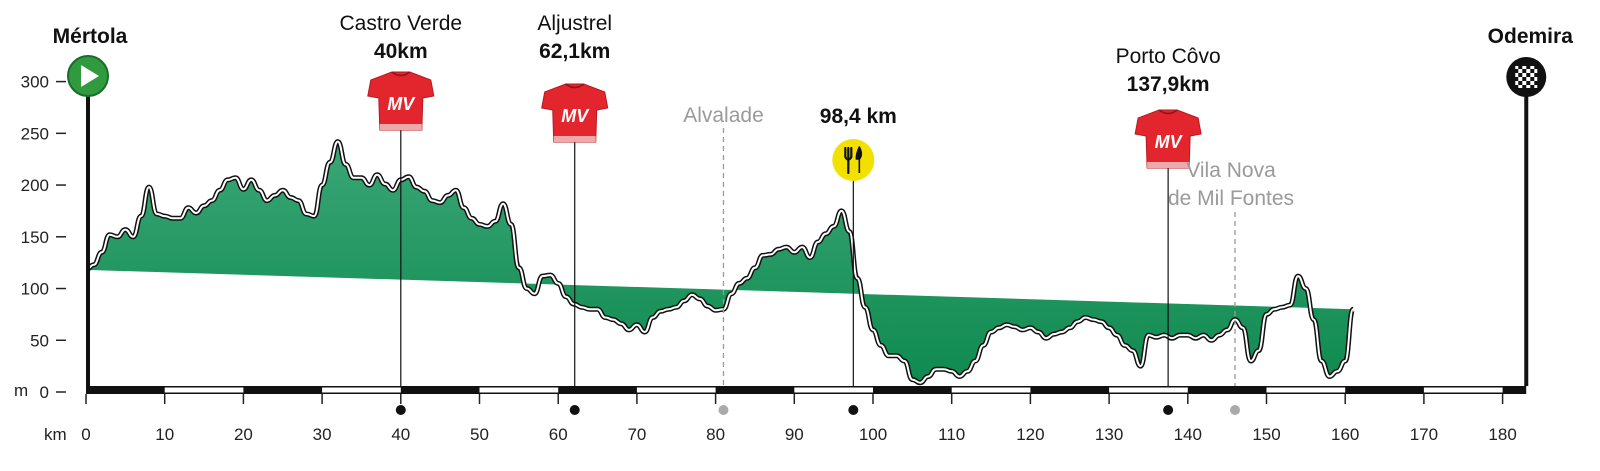  Describe the element at coordinates (401, 23) in the screenshot. I see `marker-name: Castro Verde` at that location.